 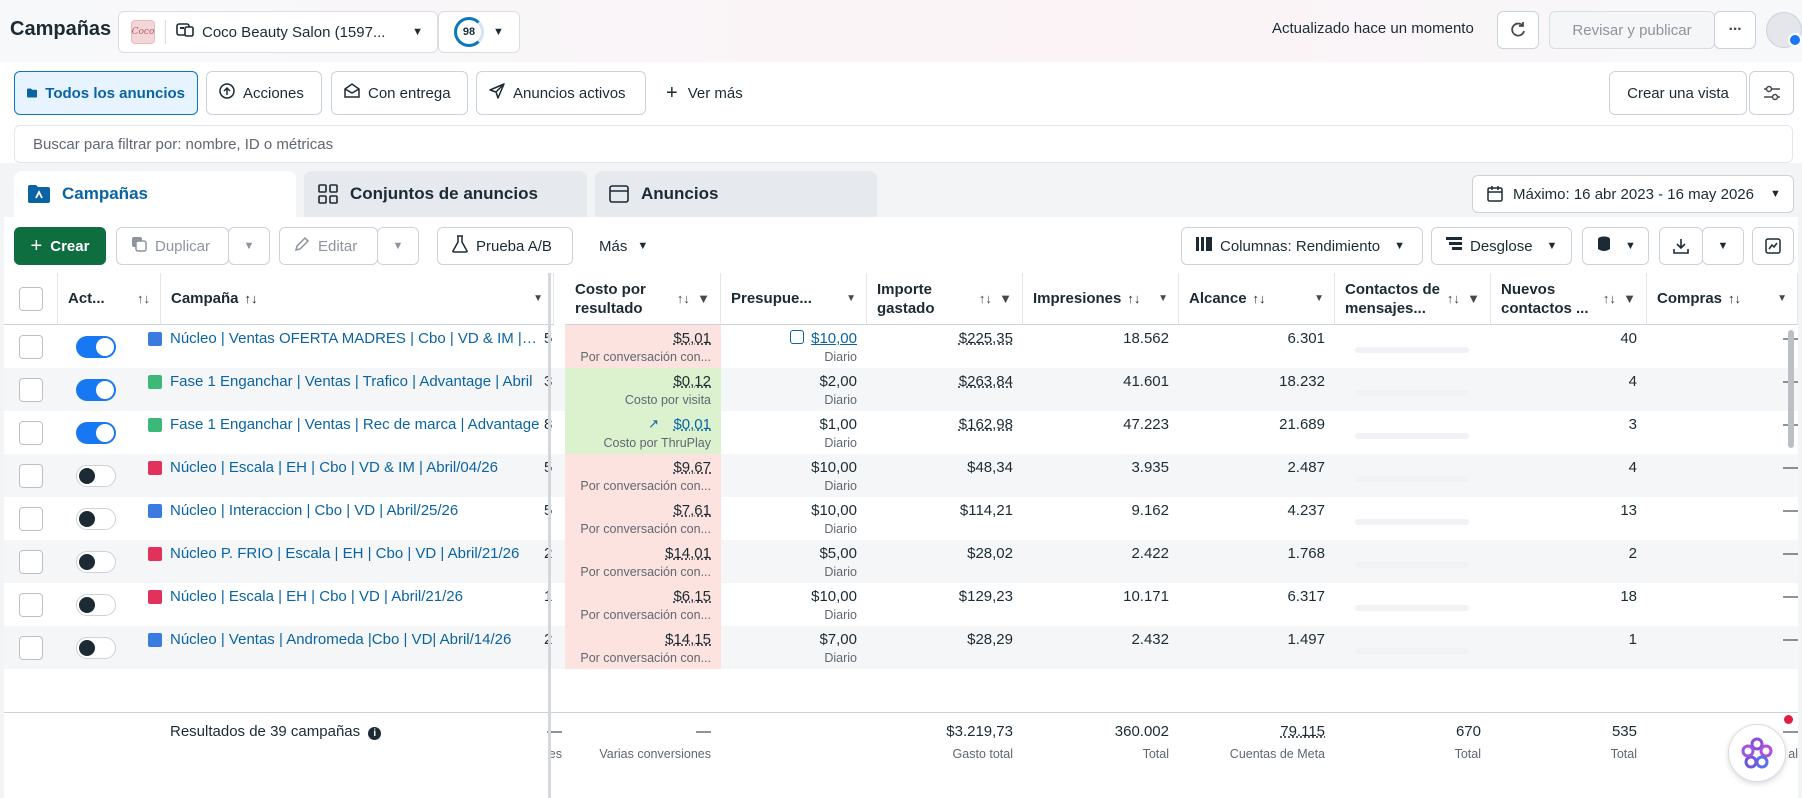 What do you see at coordinates (1791, 389) in the screenshot?
I see `table-scrollbar` at bounding box center [1791, 389].